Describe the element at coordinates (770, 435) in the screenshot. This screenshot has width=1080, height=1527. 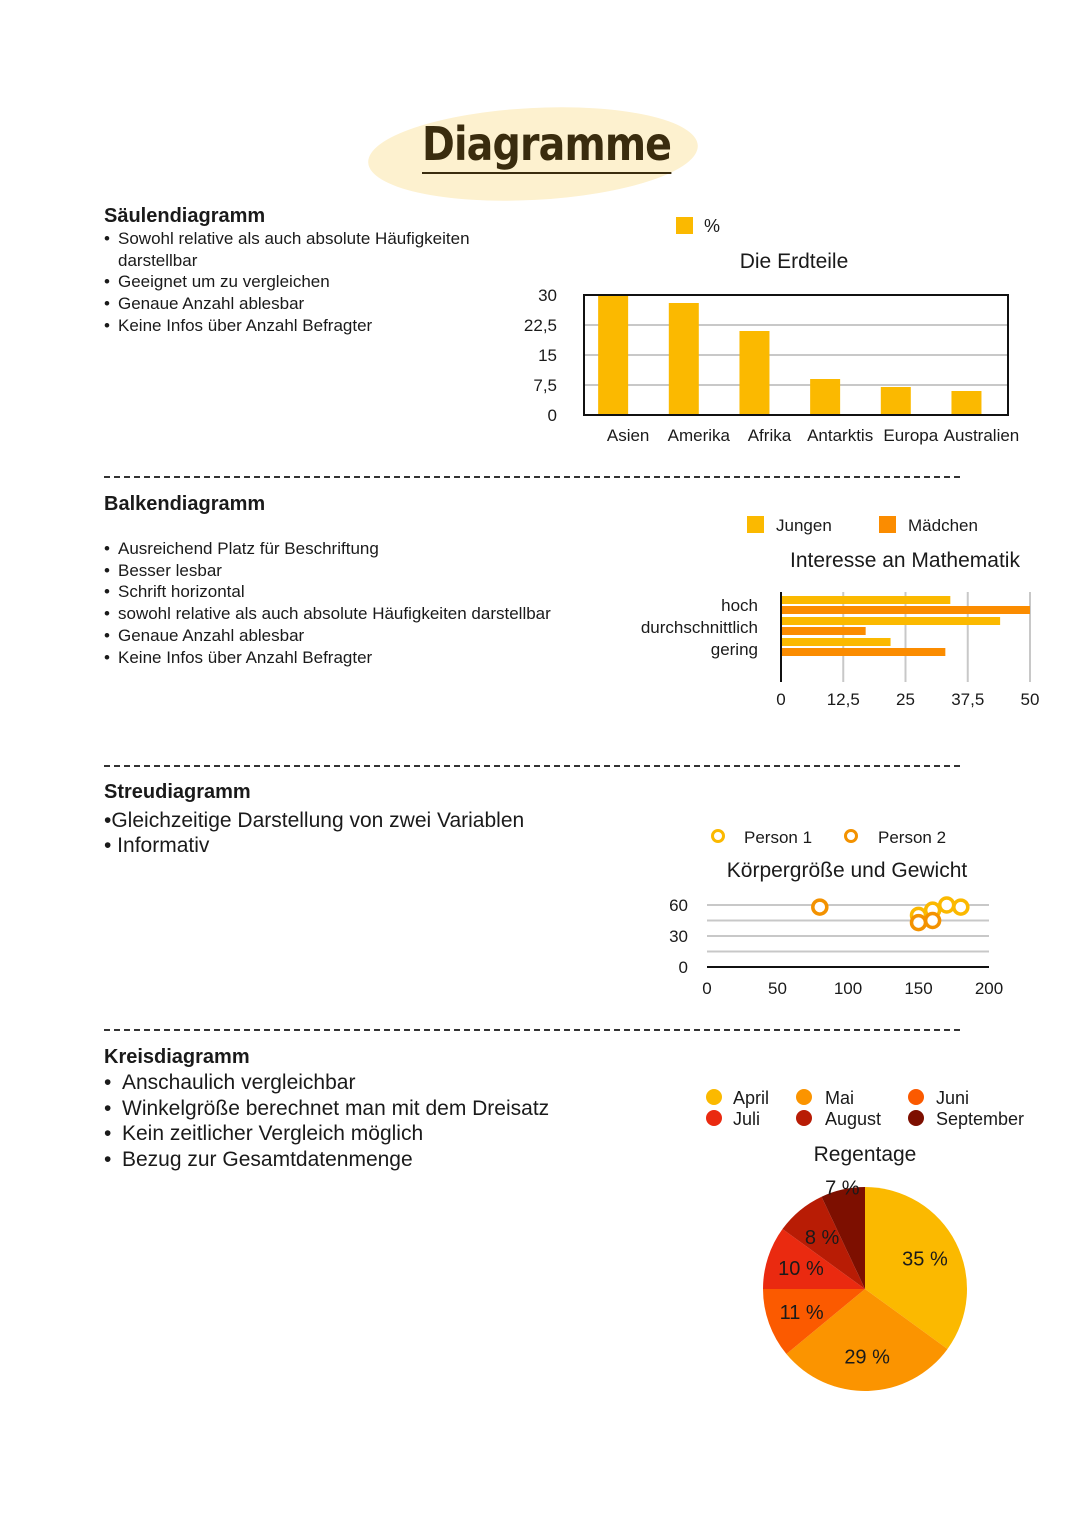
I see `x-tick-label: Afrika` at that location.